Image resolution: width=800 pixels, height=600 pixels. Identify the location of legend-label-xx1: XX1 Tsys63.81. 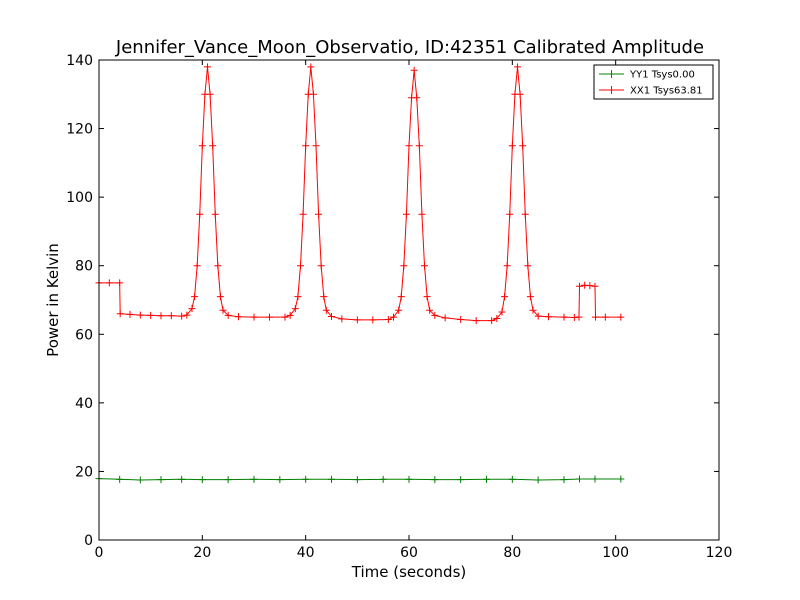
(666, 91).